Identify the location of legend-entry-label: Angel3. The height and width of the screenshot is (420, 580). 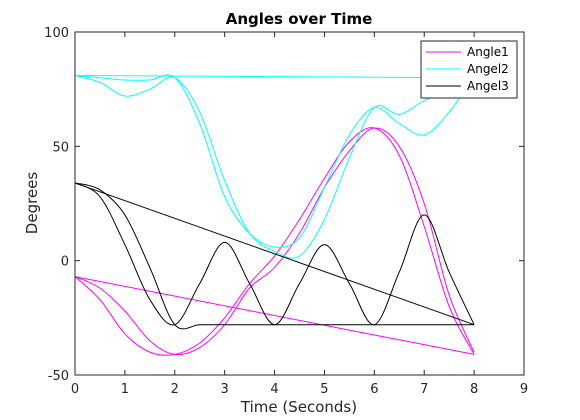
(488, 86).